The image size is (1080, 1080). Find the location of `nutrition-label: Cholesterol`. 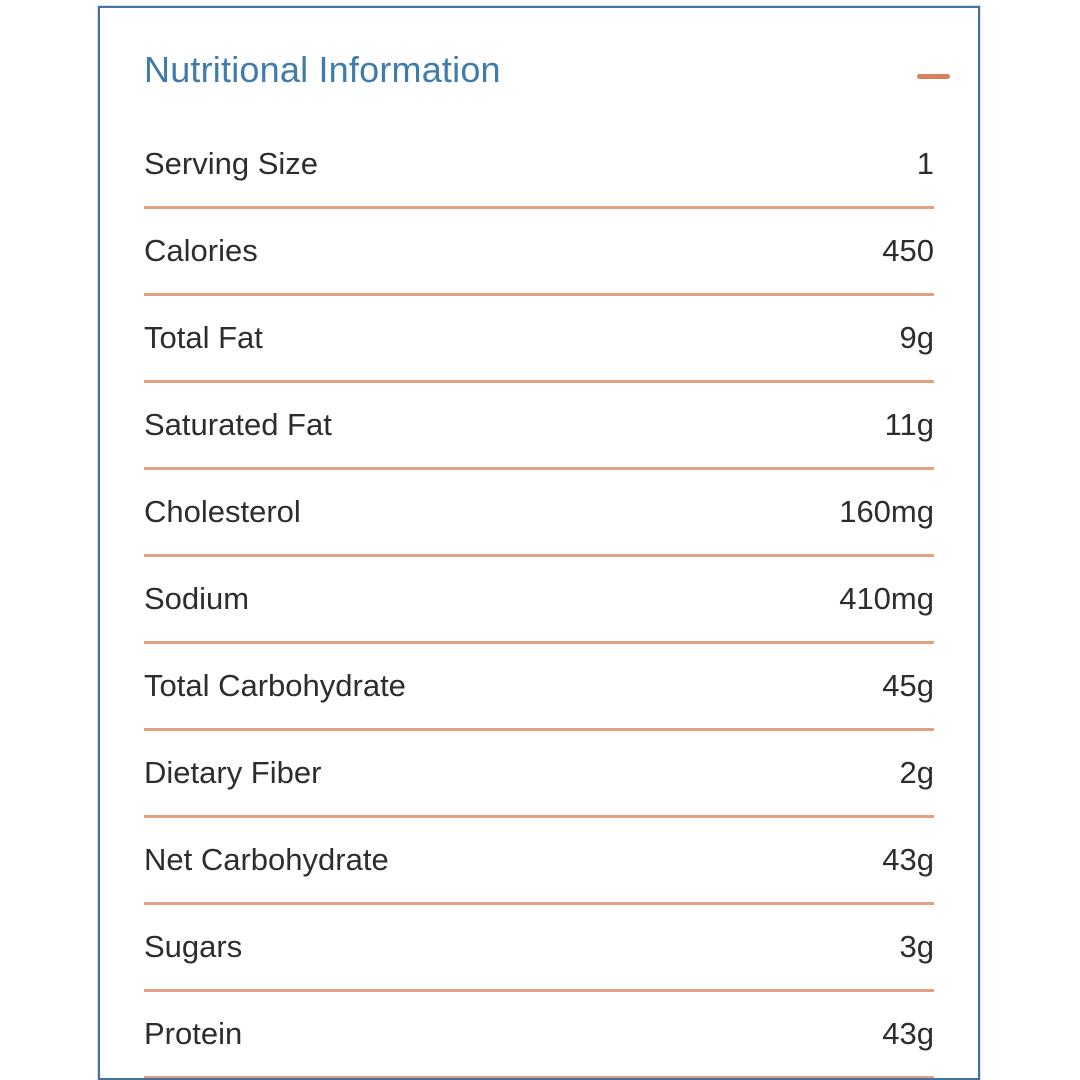

nutrition-label: Cholesterol is located at coordinates (222, 511).